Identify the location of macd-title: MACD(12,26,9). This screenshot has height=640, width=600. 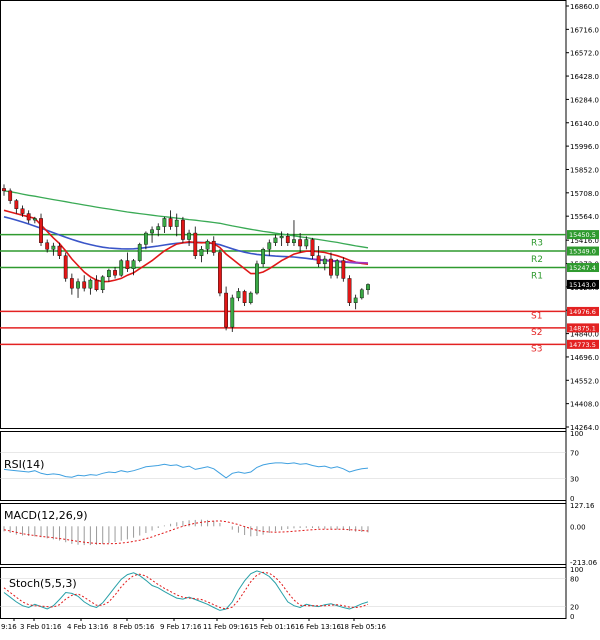
(46, 515).